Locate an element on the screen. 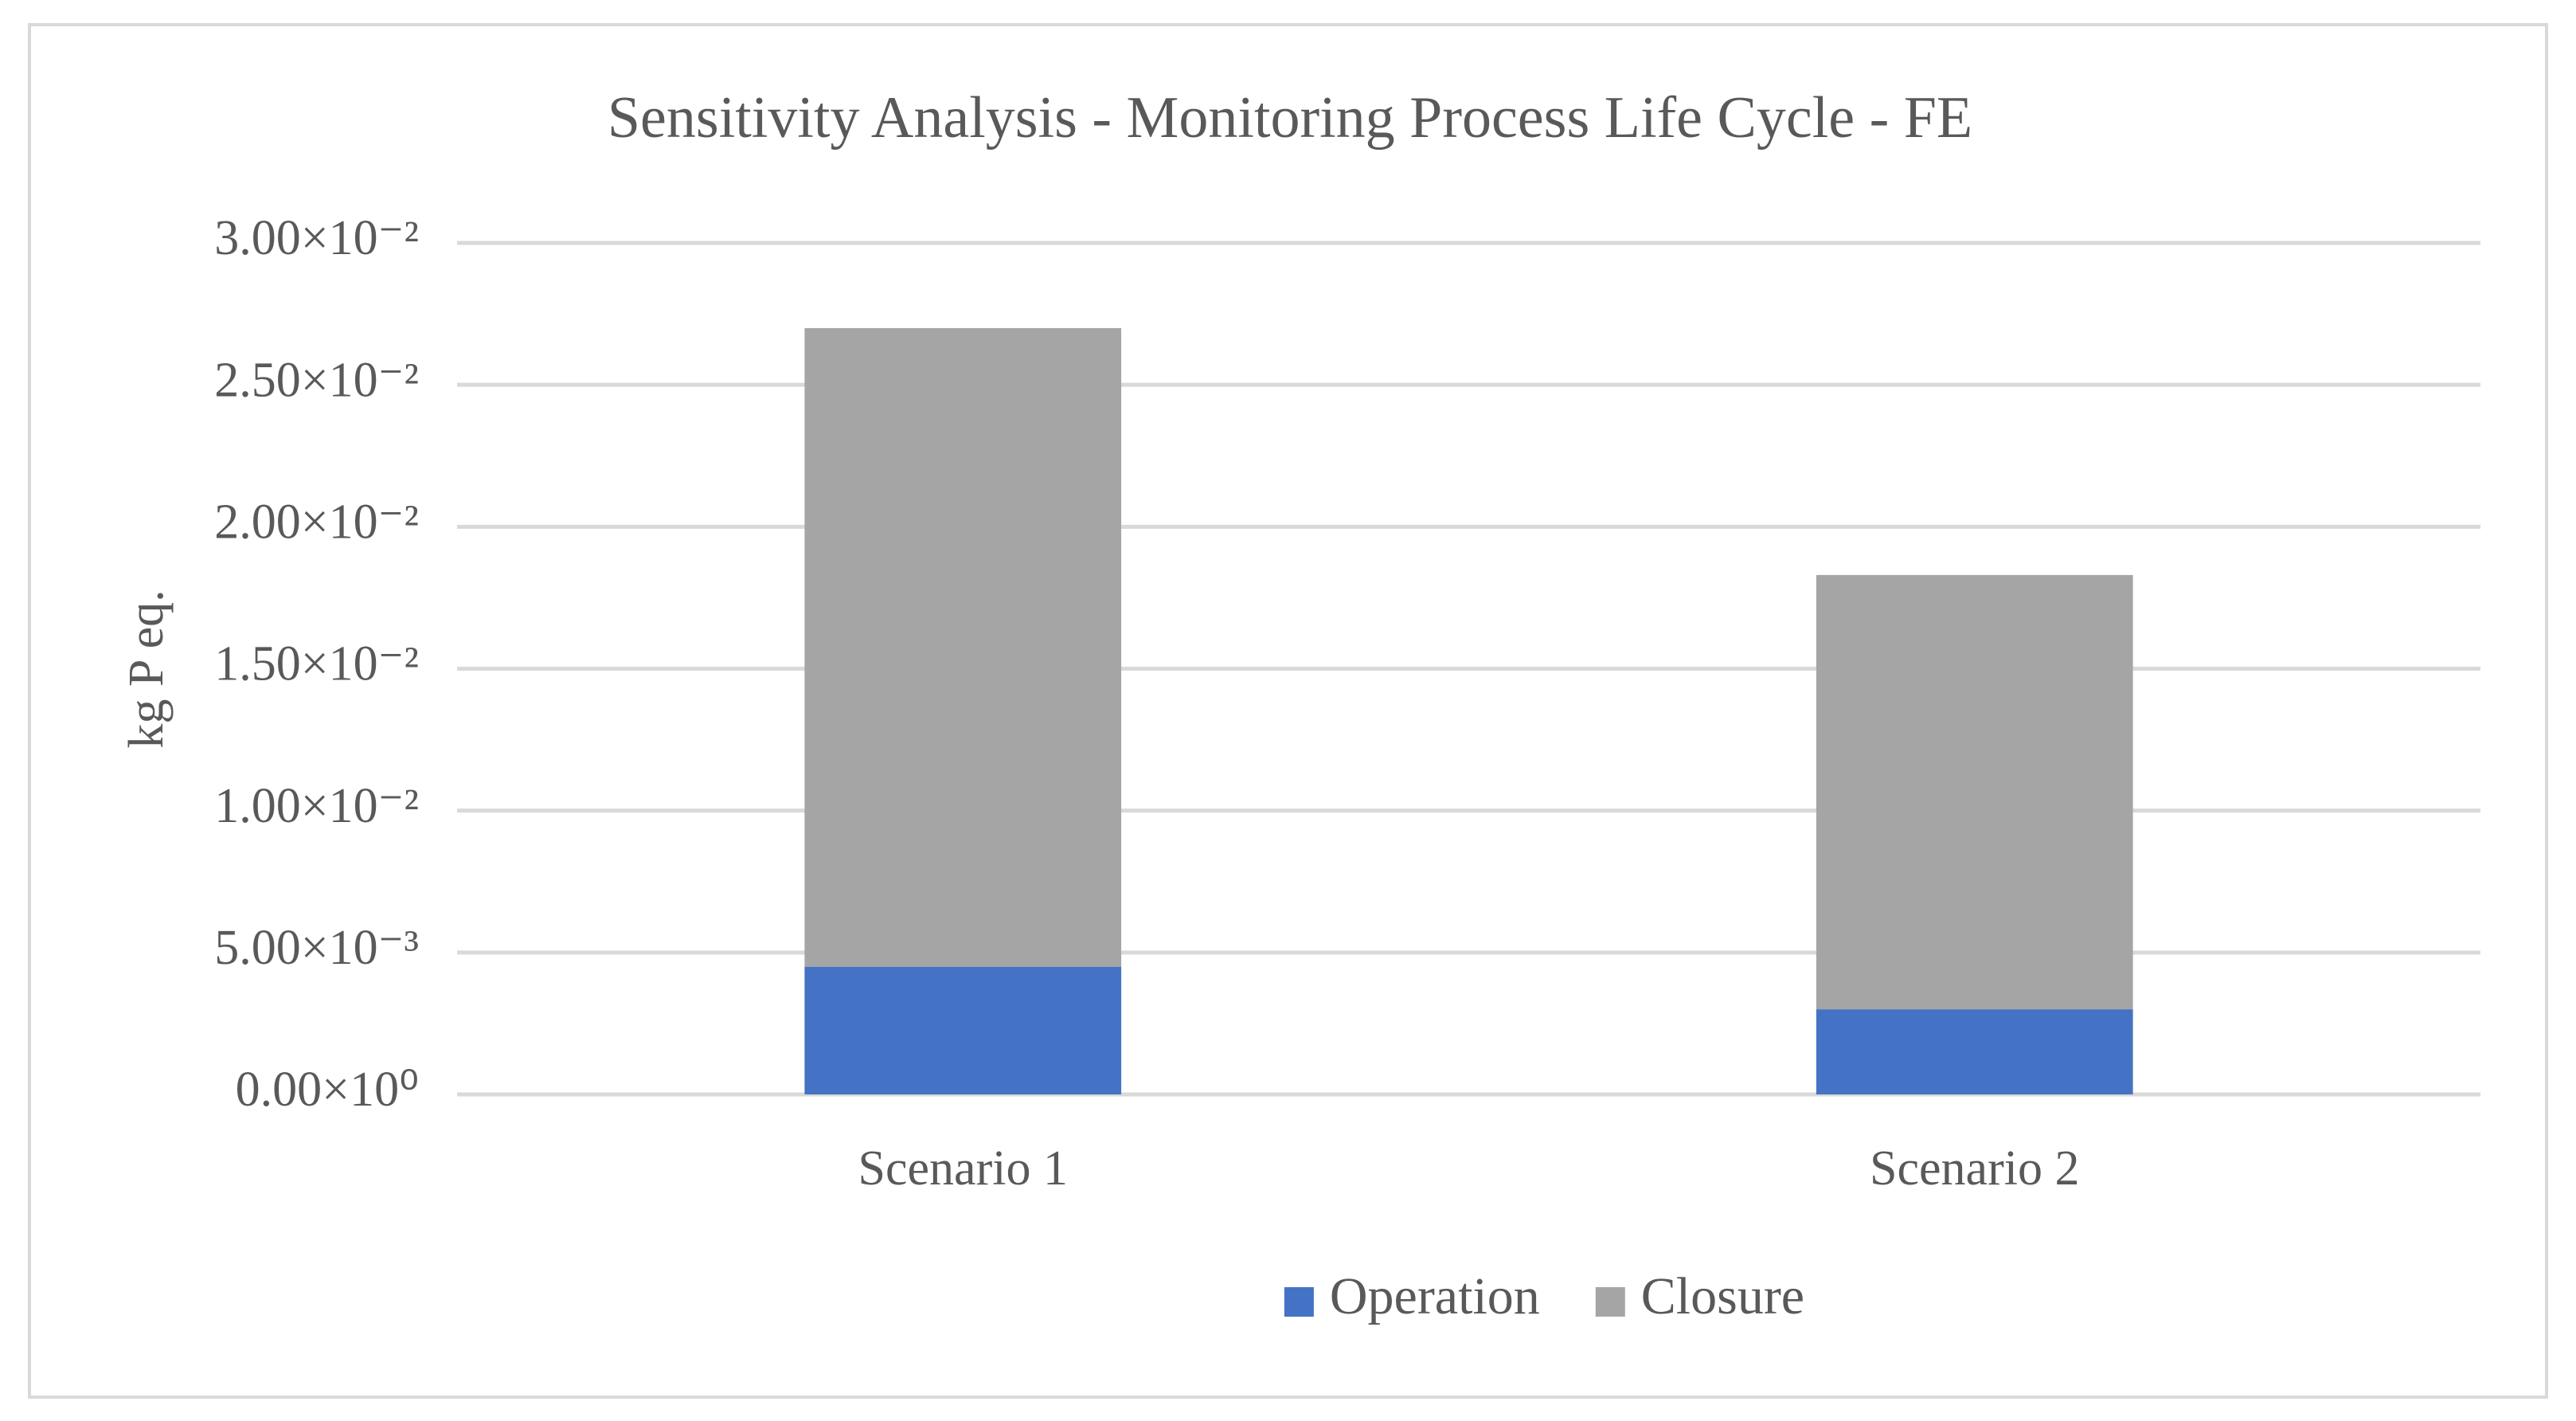 This screenshot has height=1421, width=2576. y-tick-label: 2.00×10⁻² is located at coordinates (317, 522).